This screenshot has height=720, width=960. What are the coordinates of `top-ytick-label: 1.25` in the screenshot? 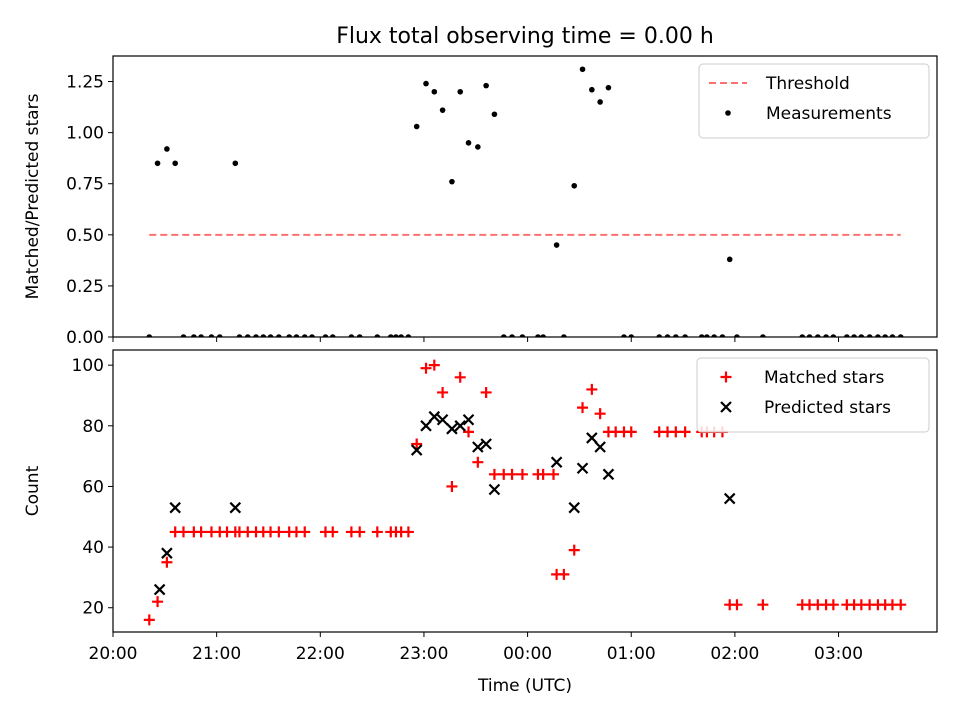 It's located at (85, 83).